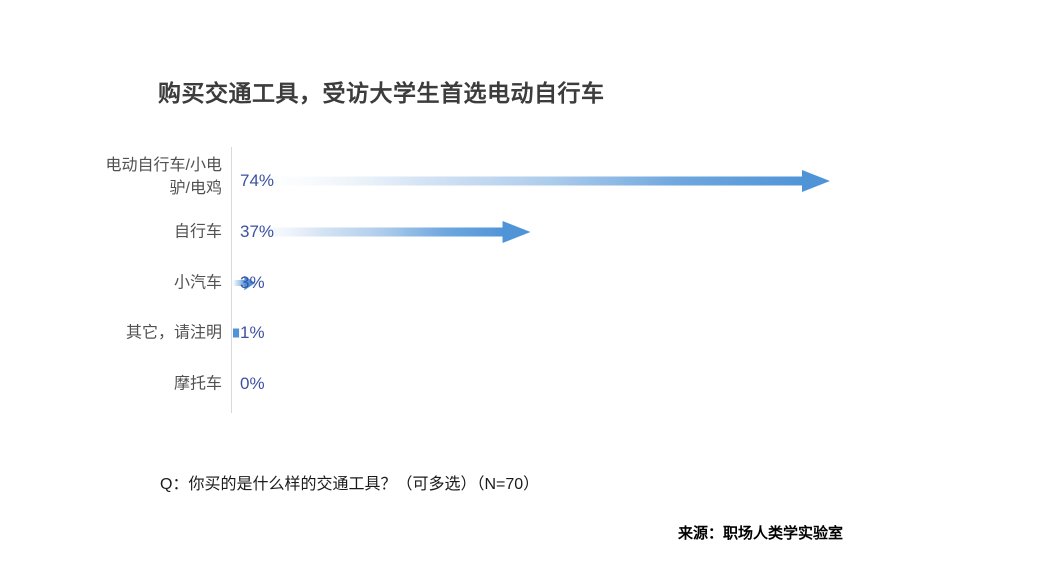  Describe the element at coordinates (197, 384) in the screenshot. I see `category-label: 摩托车` at that location.